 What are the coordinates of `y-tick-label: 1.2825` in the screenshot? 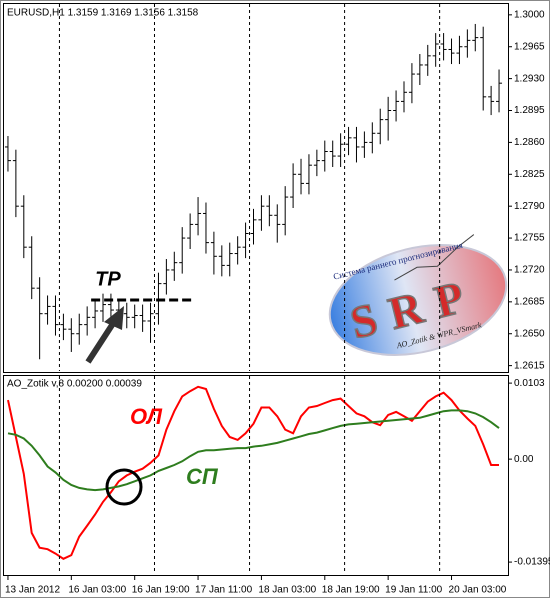 It's located at (529, 174).